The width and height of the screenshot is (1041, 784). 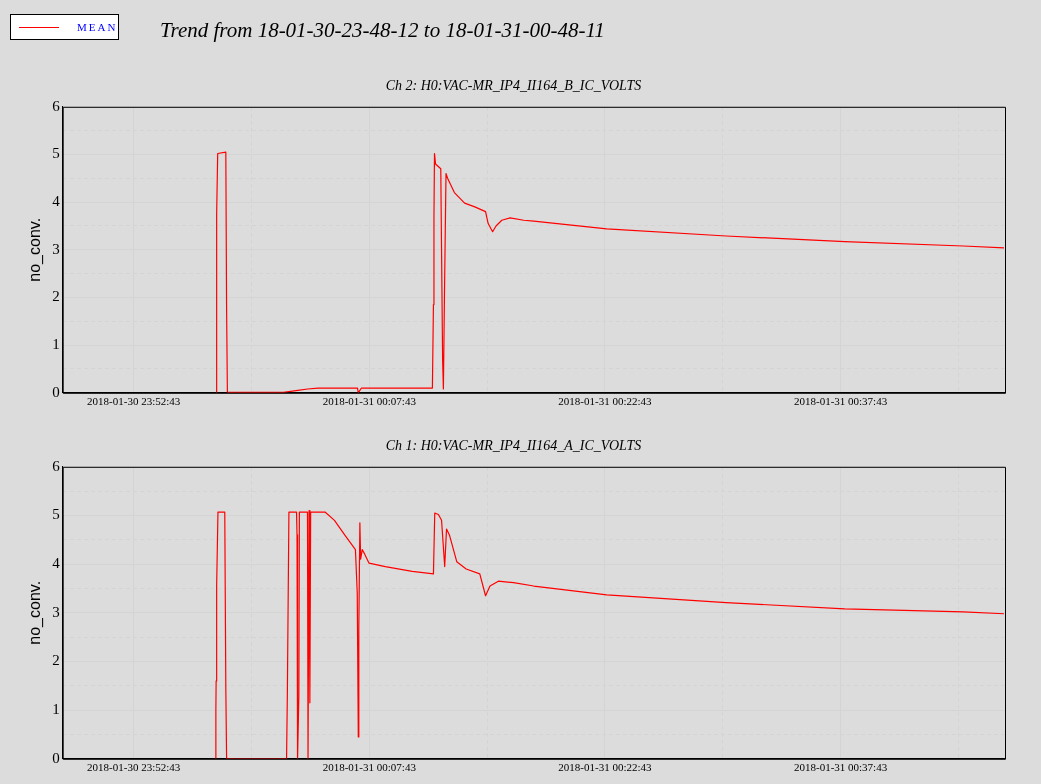 I want to click on chart-title: Ch 1: H0:VAC-MR_IP4_II164_A_IC_VOLTS, so click(x=513, y=446).